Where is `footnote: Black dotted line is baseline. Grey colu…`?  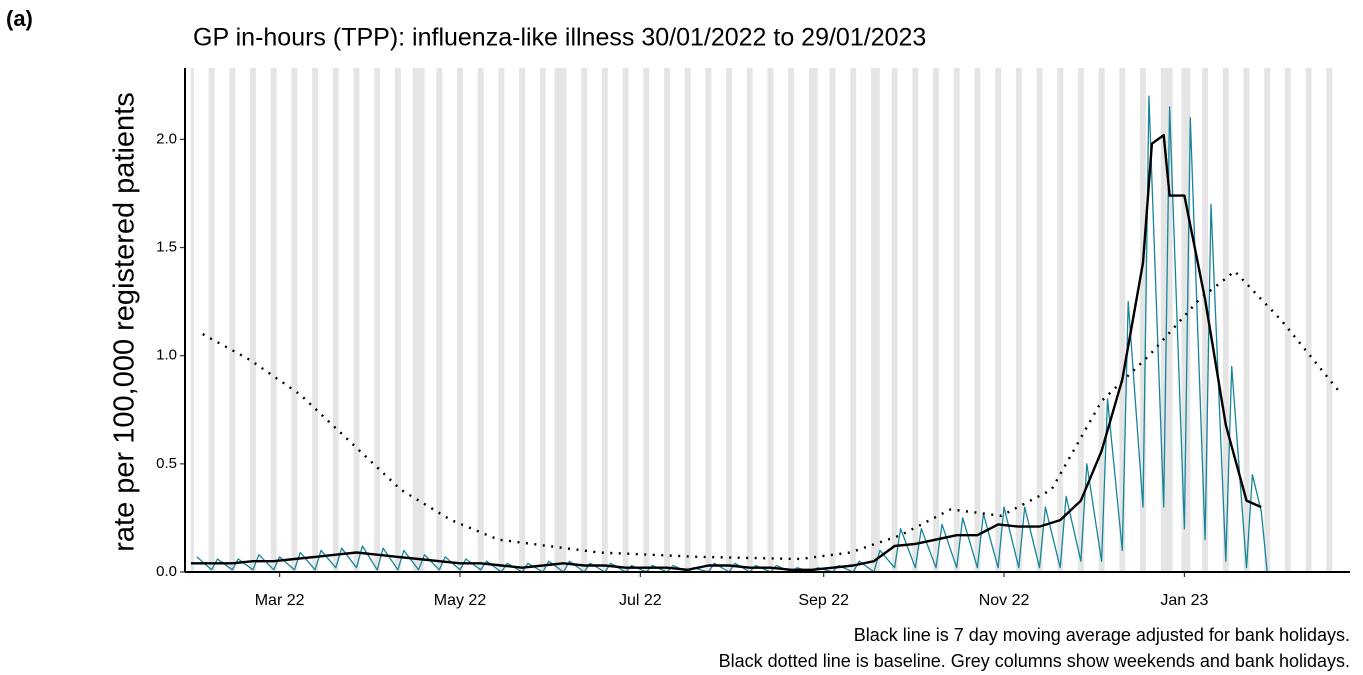
footnote: Black dotted line is baseline. Grey colu… is located at coordinates (1034, 661).